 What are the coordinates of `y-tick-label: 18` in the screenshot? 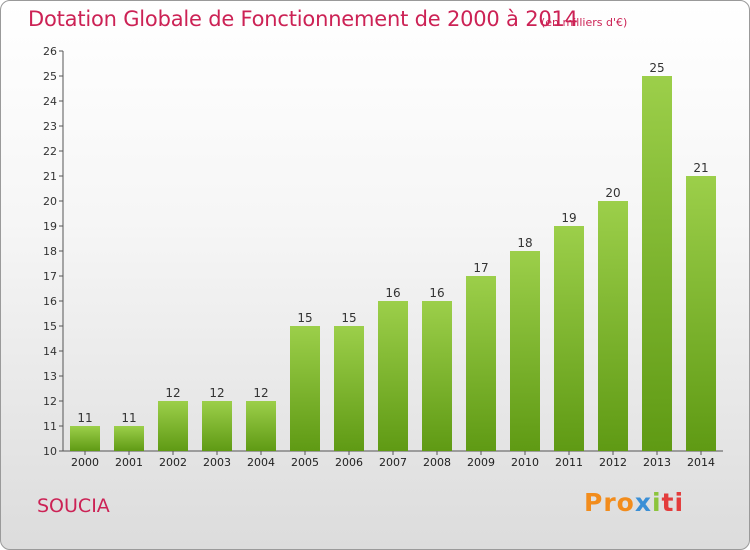 It's located at (50, 251).